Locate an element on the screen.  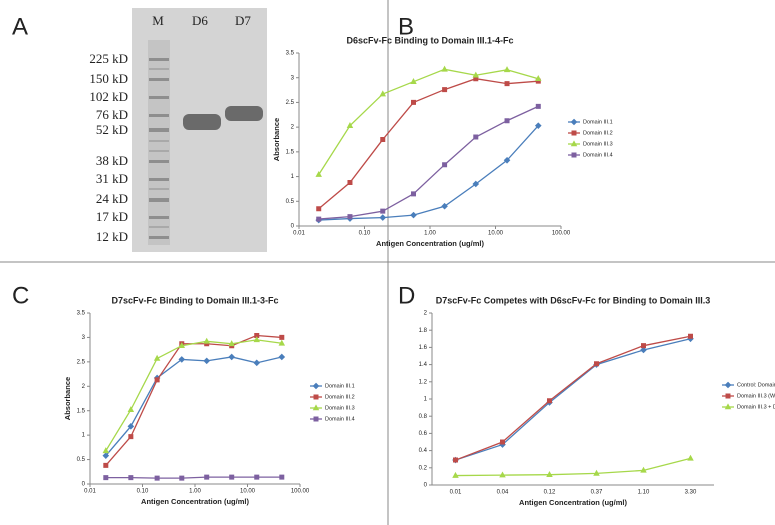
y-tick-label: 0.5 is located at coordinates (290, 202).